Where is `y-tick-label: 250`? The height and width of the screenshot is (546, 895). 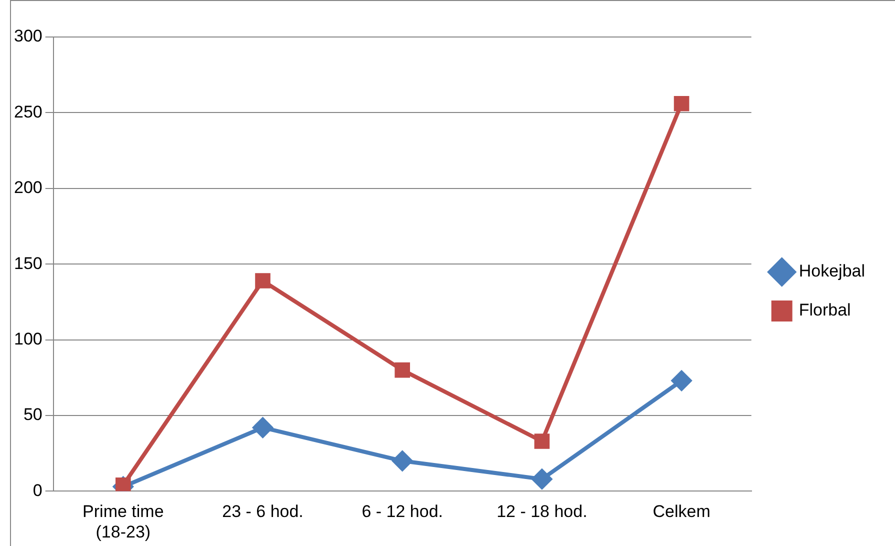
y-tick-label: 250 is located at coordinates (28, 112).